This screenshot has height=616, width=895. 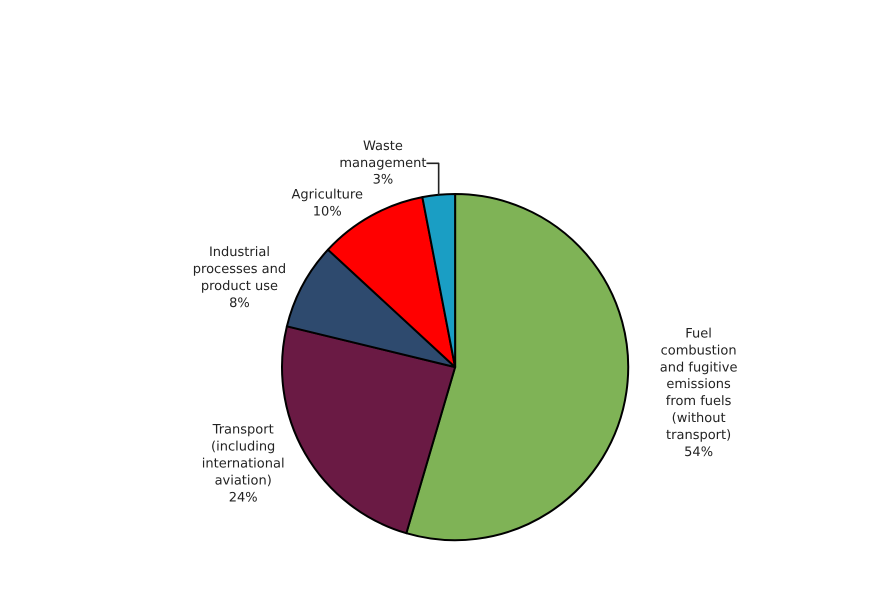 What do you see at coordinates (699, 452) in the screenshot?
I see `data-label: 54%` at bounding box center [699, 452].